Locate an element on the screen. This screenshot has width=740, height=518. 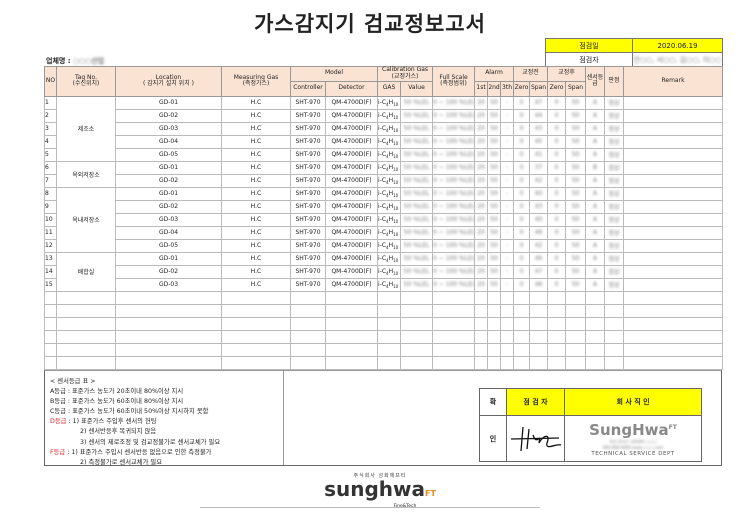
cell-tag: GD-03 is located at coordinates (168, 219).